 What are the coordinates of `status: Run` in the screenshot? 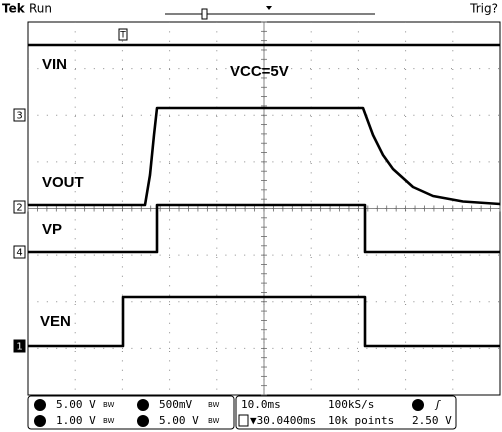 It's located at (40, 9).